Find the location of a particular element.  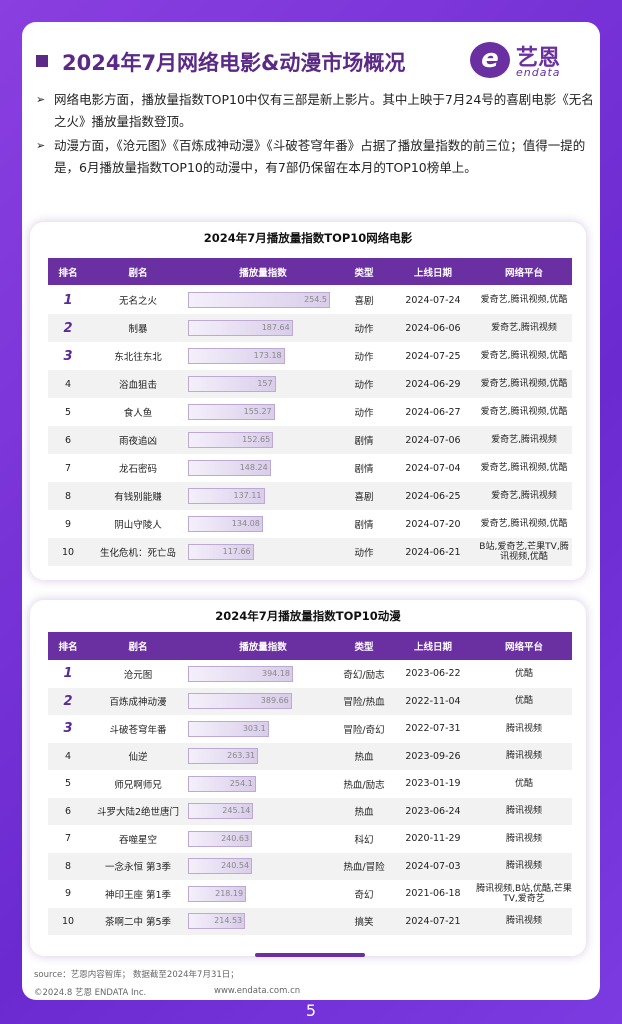

table-row: 10 茶啊二中 第5季 214.53 搞笑 2024-07-21 腾讯视频 is located at coordinates (310, 921).